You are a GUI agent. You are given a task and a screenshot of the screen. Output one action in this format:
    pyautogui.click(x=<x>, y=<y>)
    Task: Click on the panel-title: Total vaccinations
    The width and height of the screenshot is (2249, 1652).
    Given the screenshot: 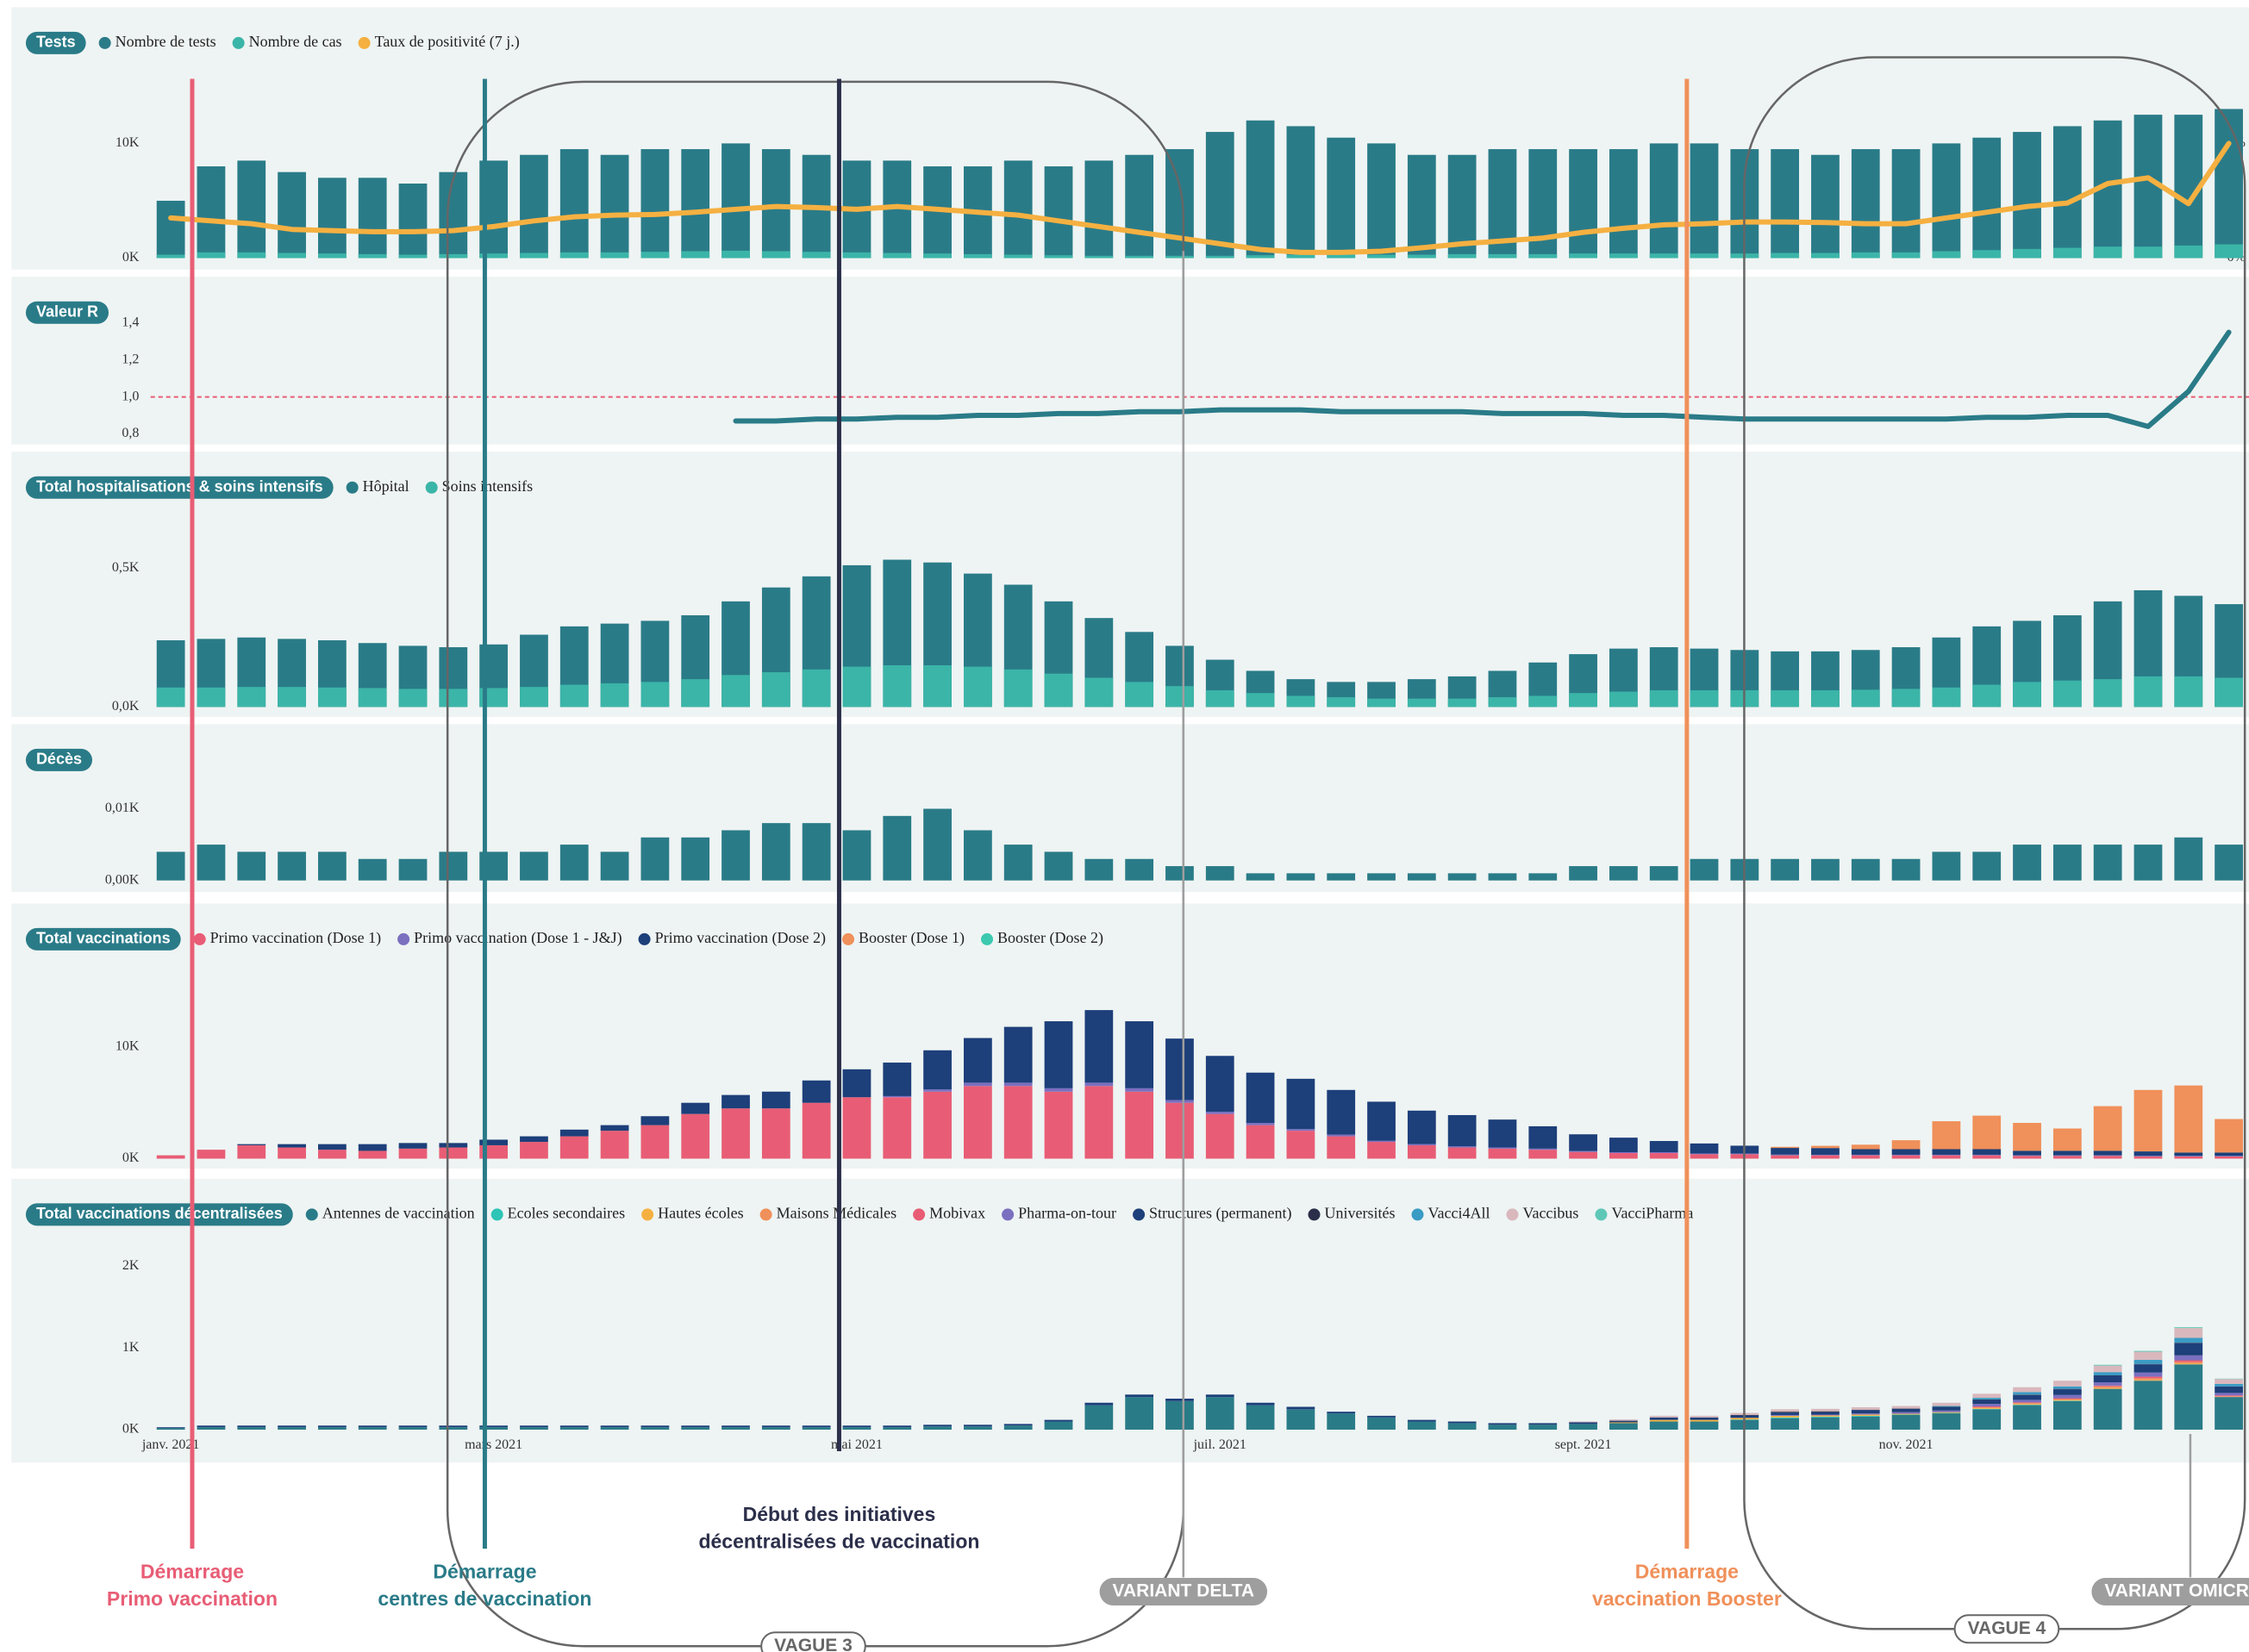 What is the action you would take?
    pyautogui.click(x=103, y=938)
    